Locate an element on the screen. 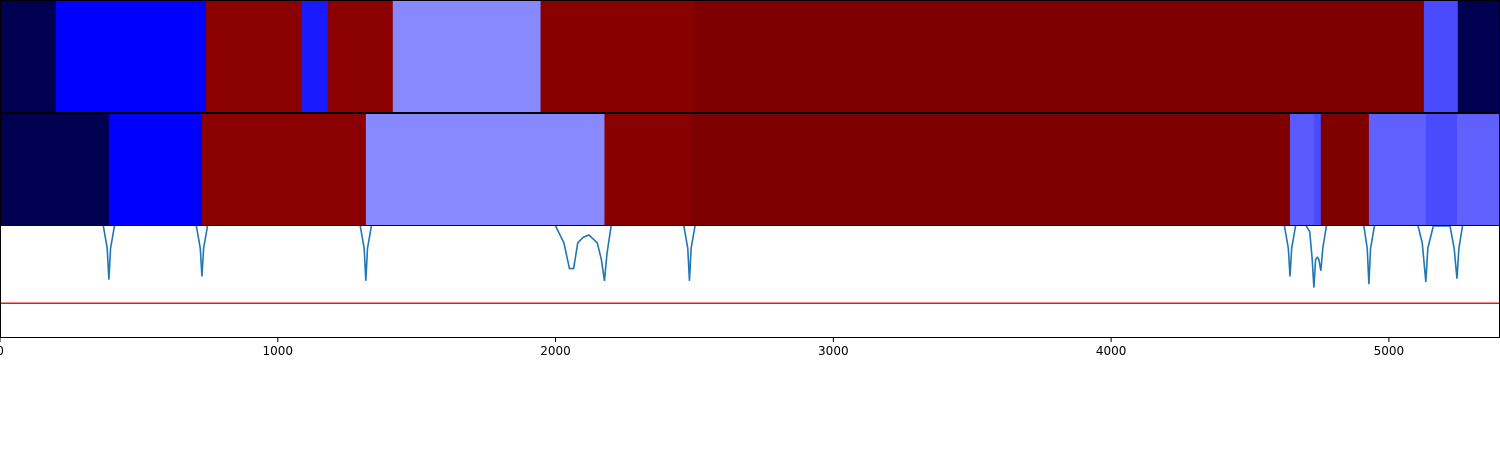  signal-panel is located at coordinates (783, 257).